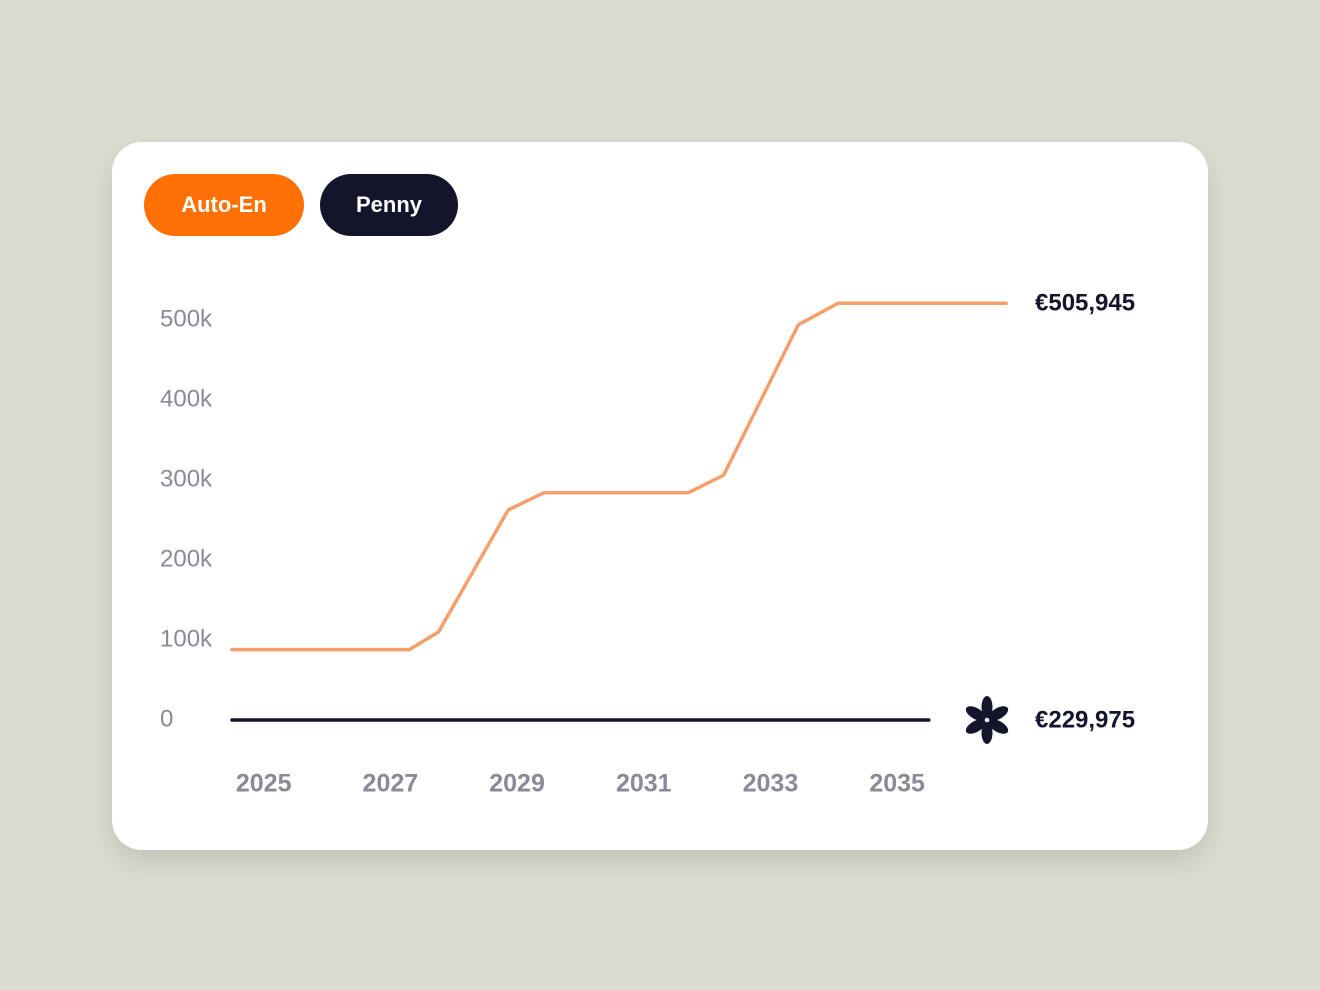 Image resolution: width=1320 pixels, height=990 pixels. Describe the element at coordinates (1085, 719) in the screenshot. I see `end-label: €229,975` at that location.